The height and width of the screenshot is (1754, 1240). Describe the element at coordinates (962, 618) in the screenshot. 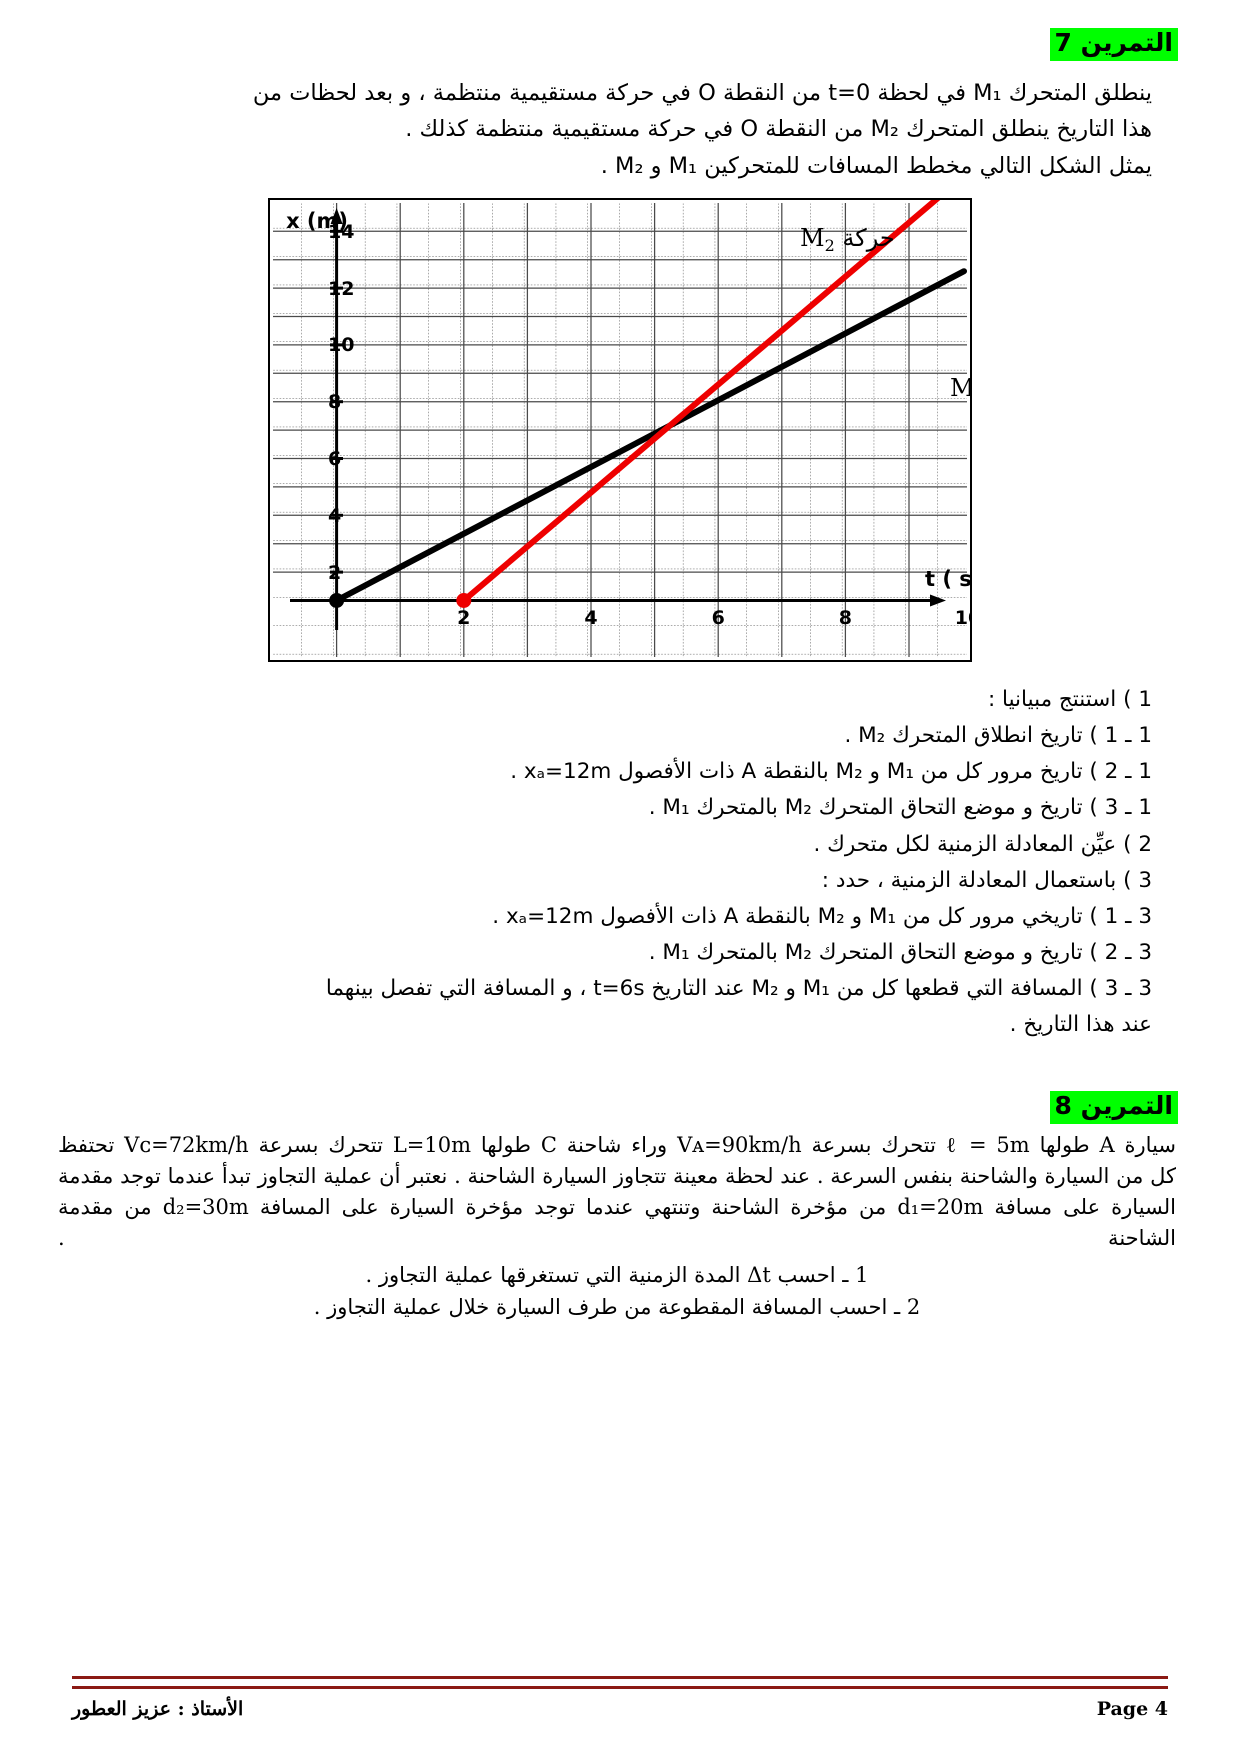

I see `x-tick-10: 10` at that location.